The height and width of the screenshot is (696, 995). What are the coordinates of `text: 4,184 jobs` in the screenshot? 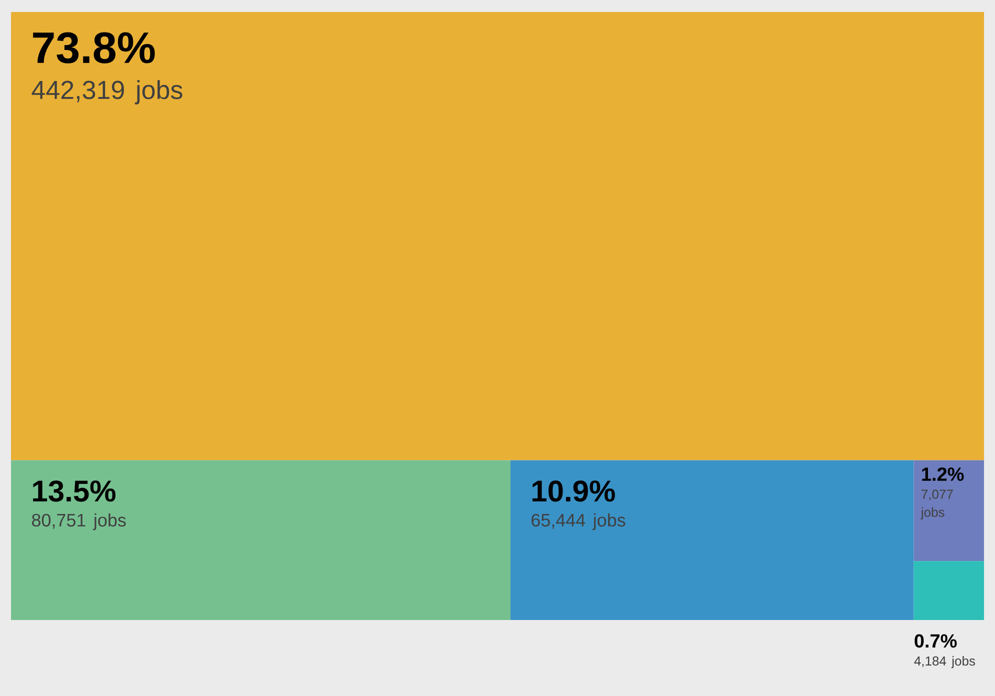 It's located at (945, 662).